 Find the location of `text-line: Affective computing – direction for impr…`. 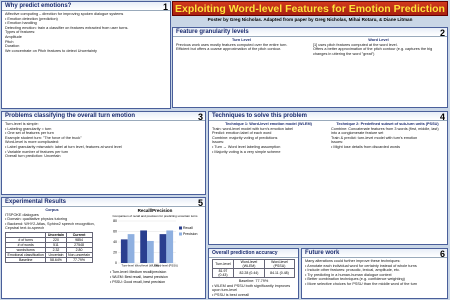

text-line: Affective computing – direction for impr… is located at coordinates (64, 14).